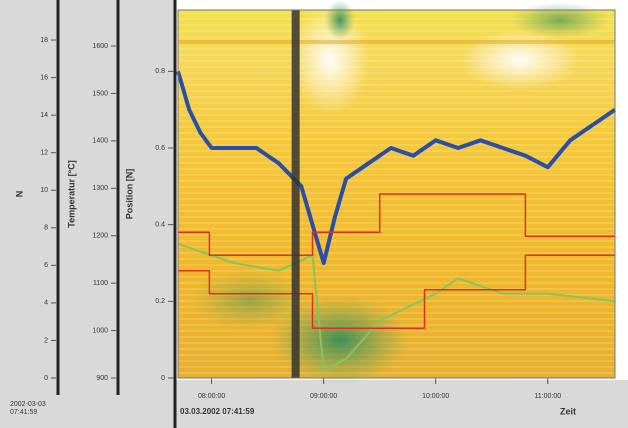 The height and width of the screenshot is (428, 628). Describe the element at coordinates (323, 396) in the screenshot. I see `x-tick-label: 09:00:00` at that location.